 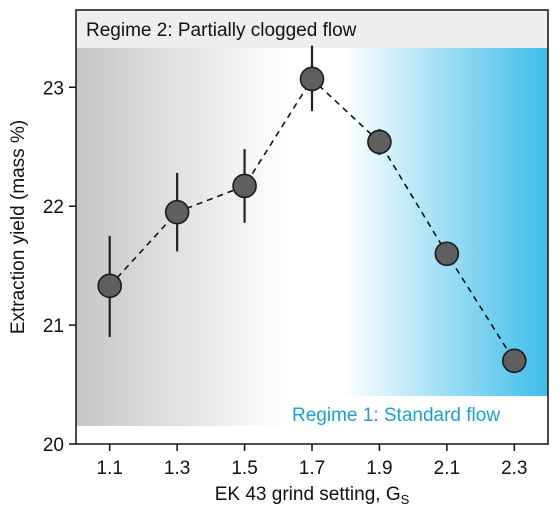 I want to click on x-tick-label: 1.3, so click(x=177, y=468).